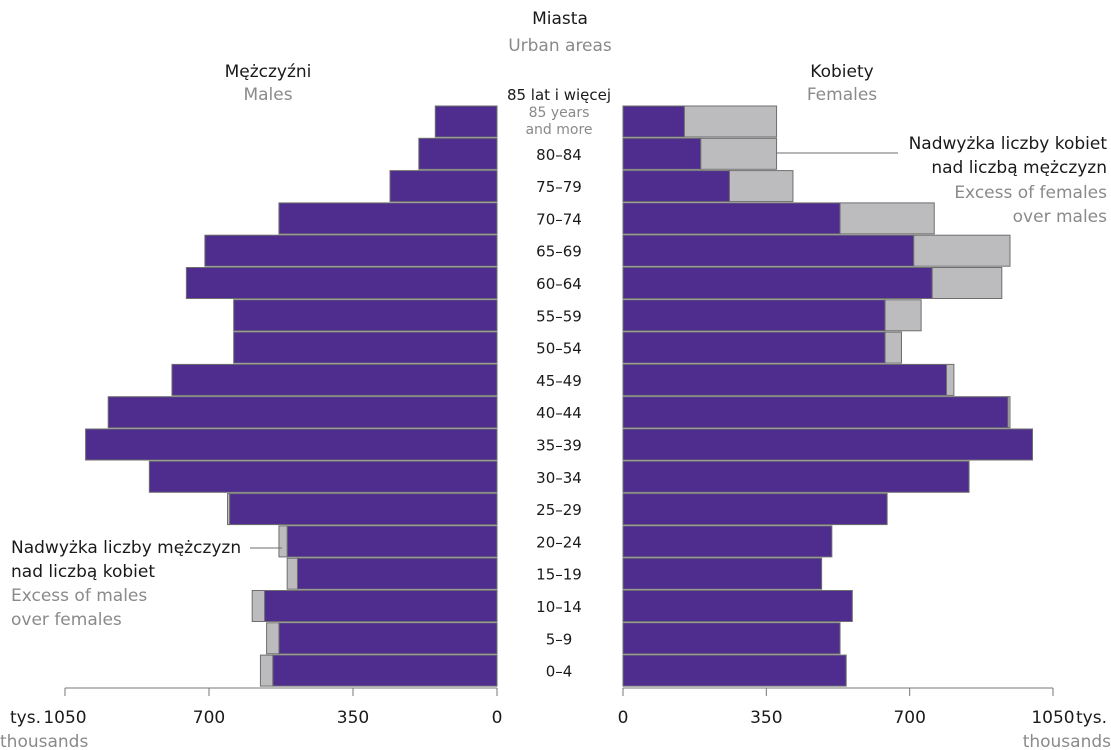 The image size is (1111, 750). Describe the element at coordinates (559, 446) in the screenshot. I see `age-label-35-39: 35–39` at that location.